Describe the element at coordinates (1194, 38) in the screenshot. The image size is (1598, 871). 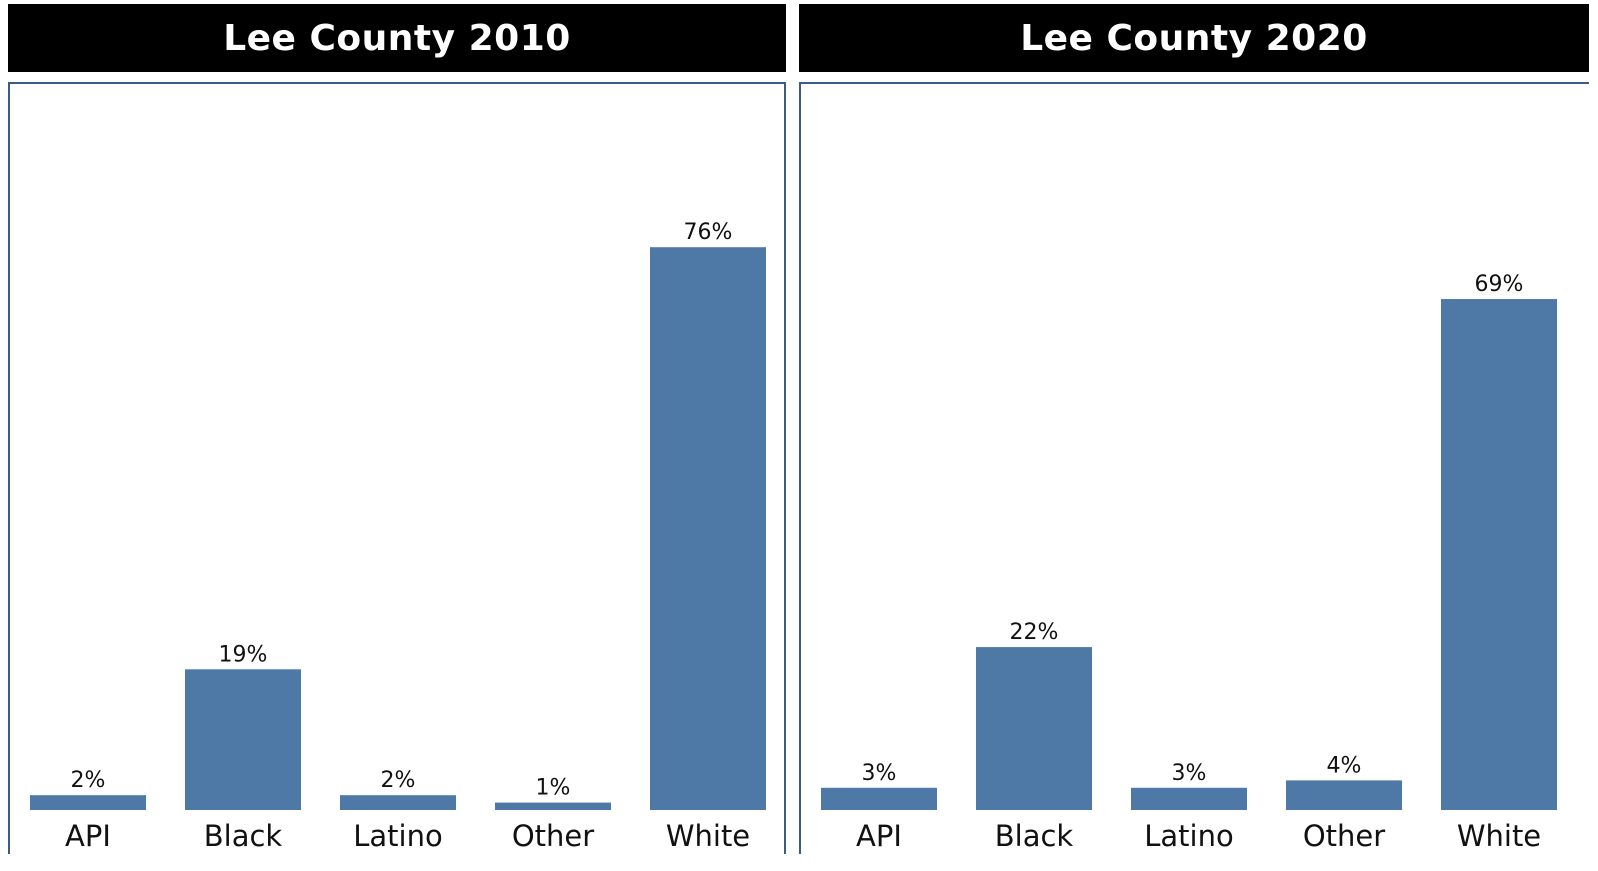
I see `chart-title: Lee County 2020` at that location.